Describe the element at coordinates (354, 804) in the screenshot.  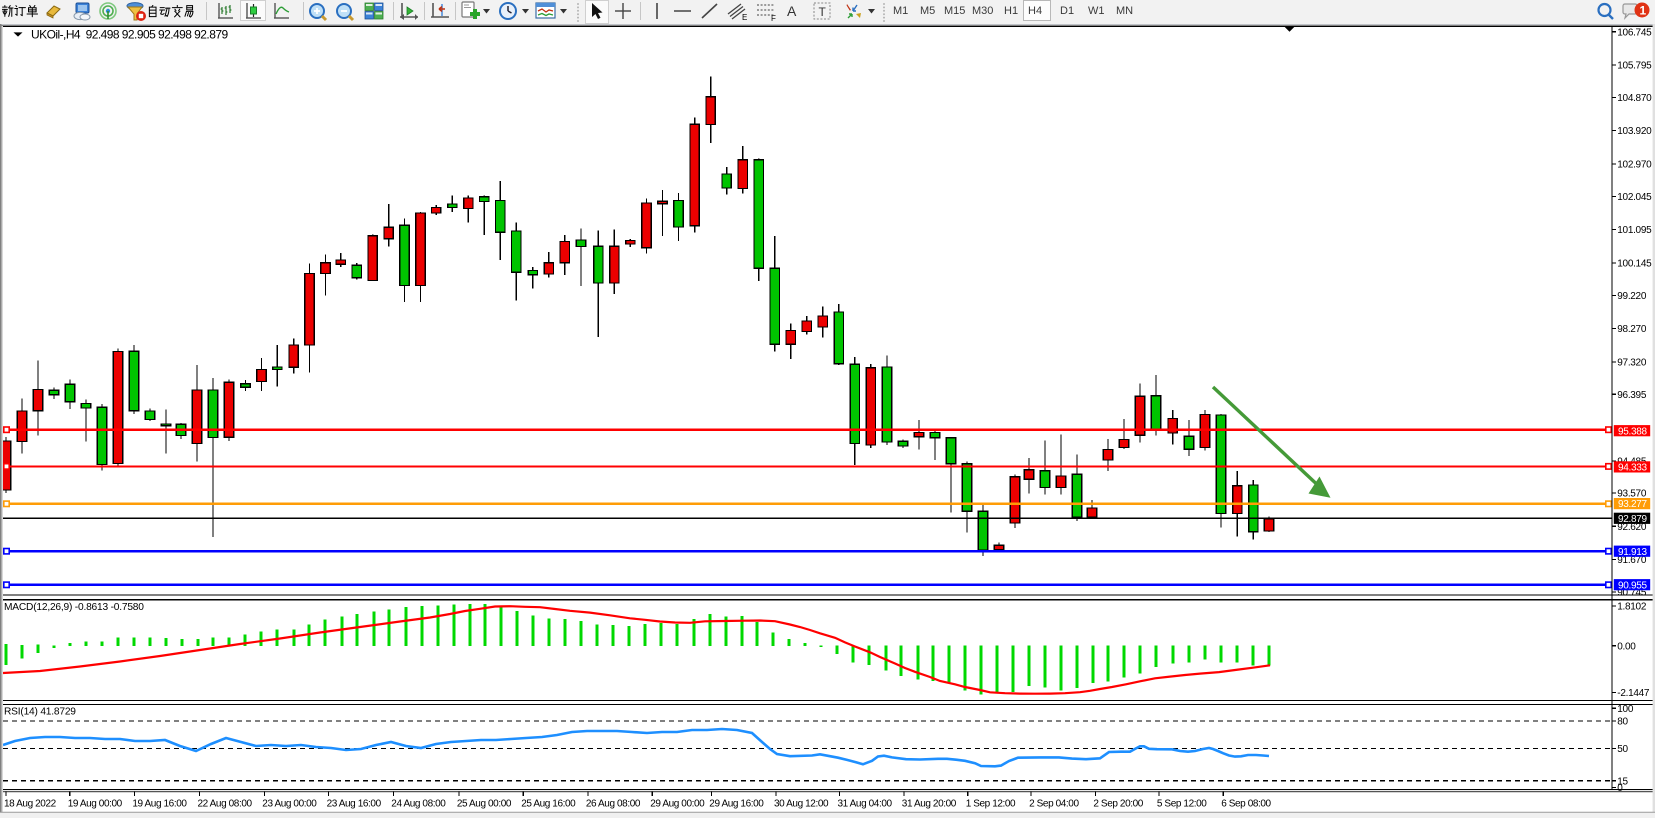
I see `svg-text: 23 Aug 16:00` at that location.